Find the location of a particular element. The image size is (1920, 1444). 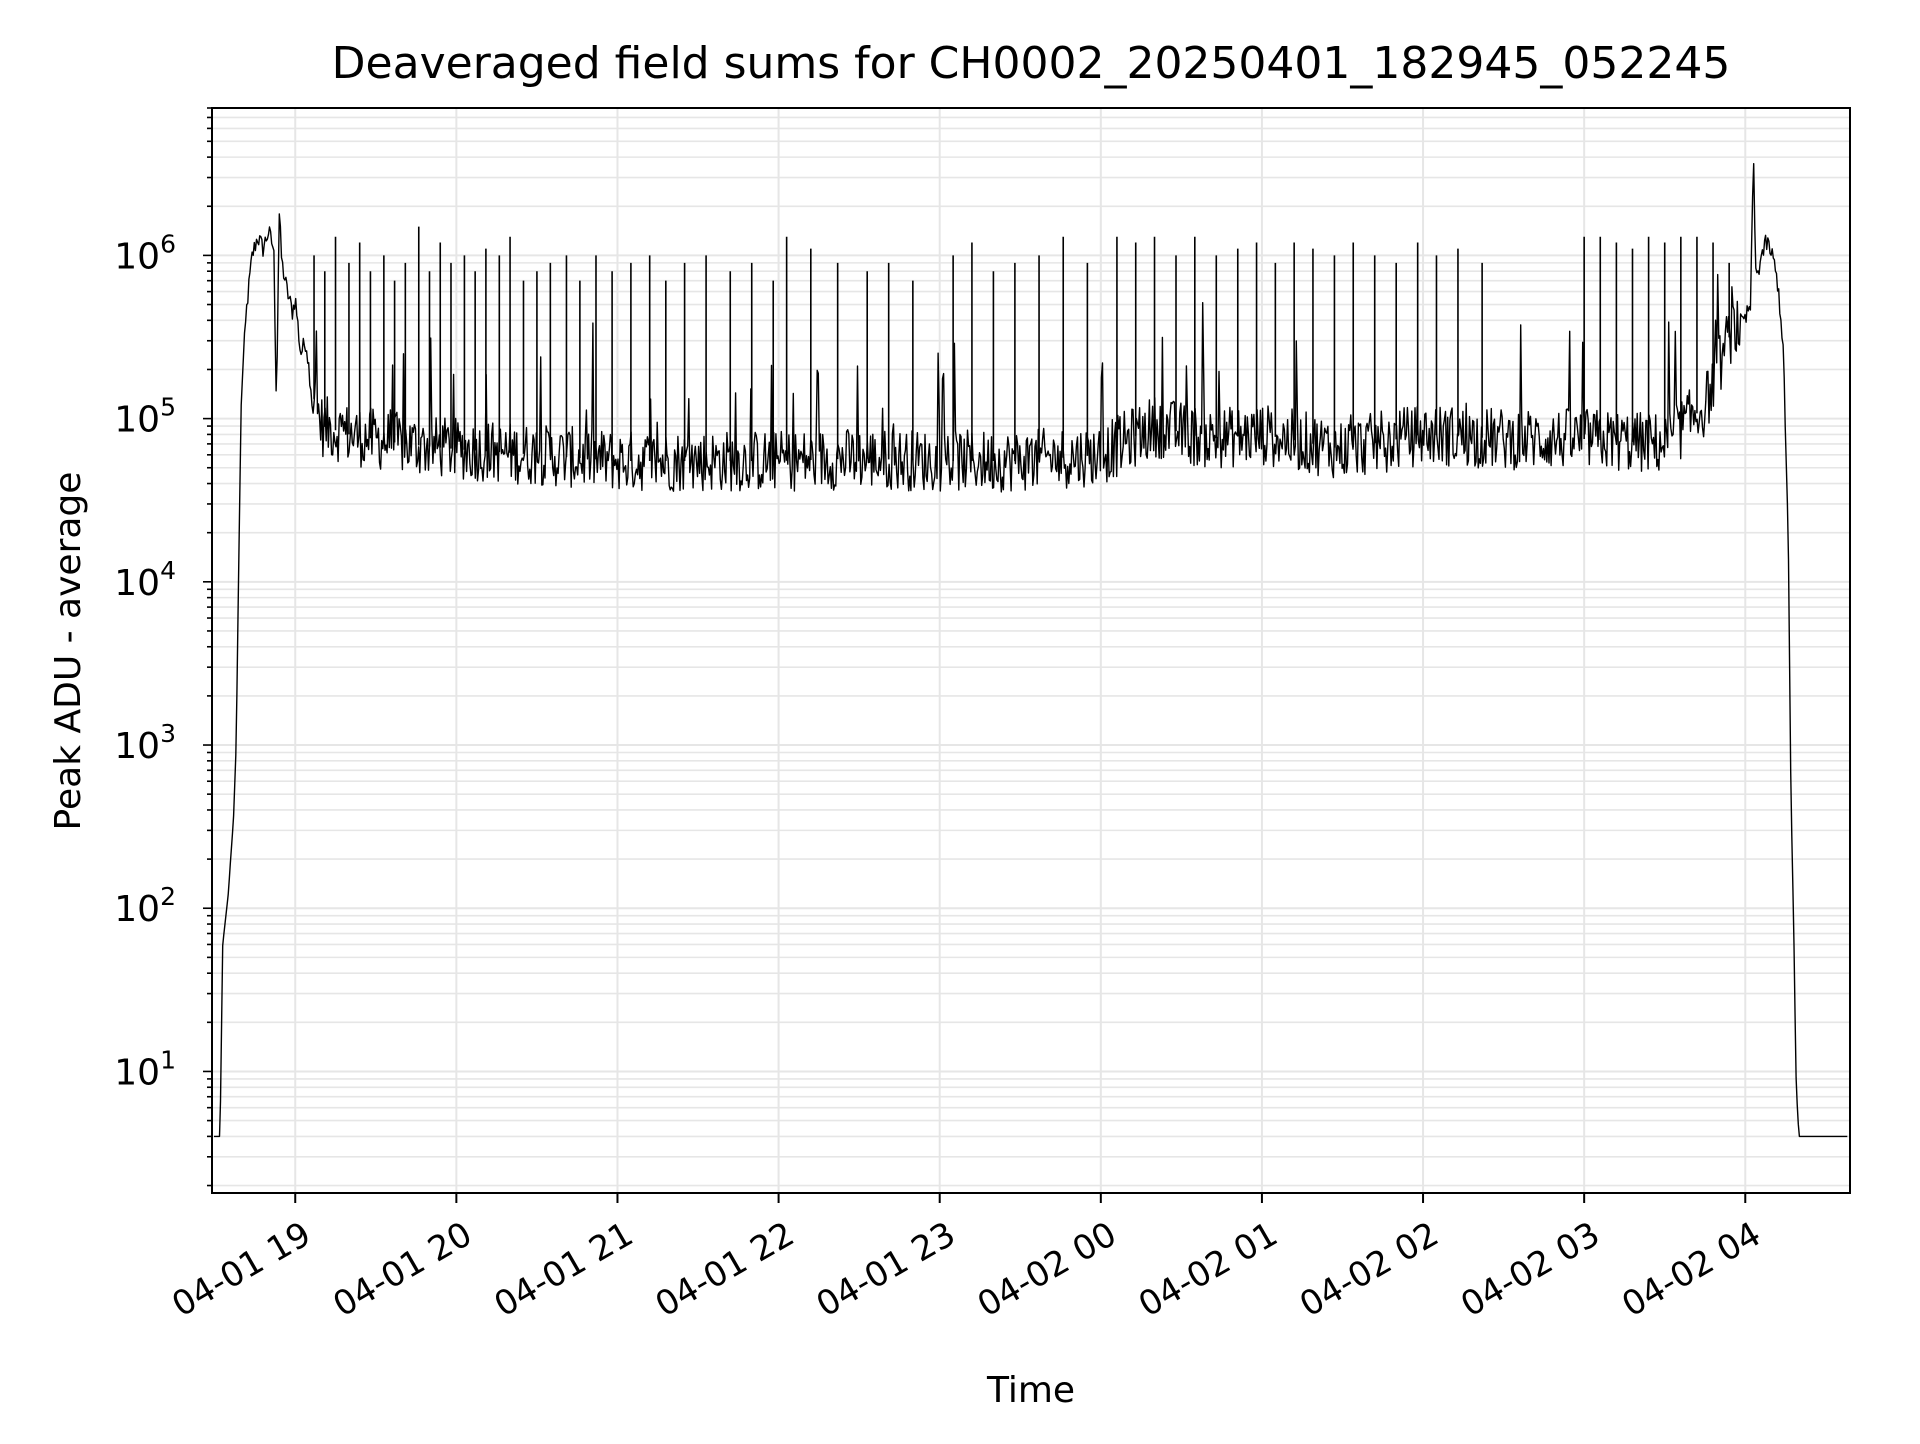

y-tick-label: 10⁵ is located at coordinates (145, 417).